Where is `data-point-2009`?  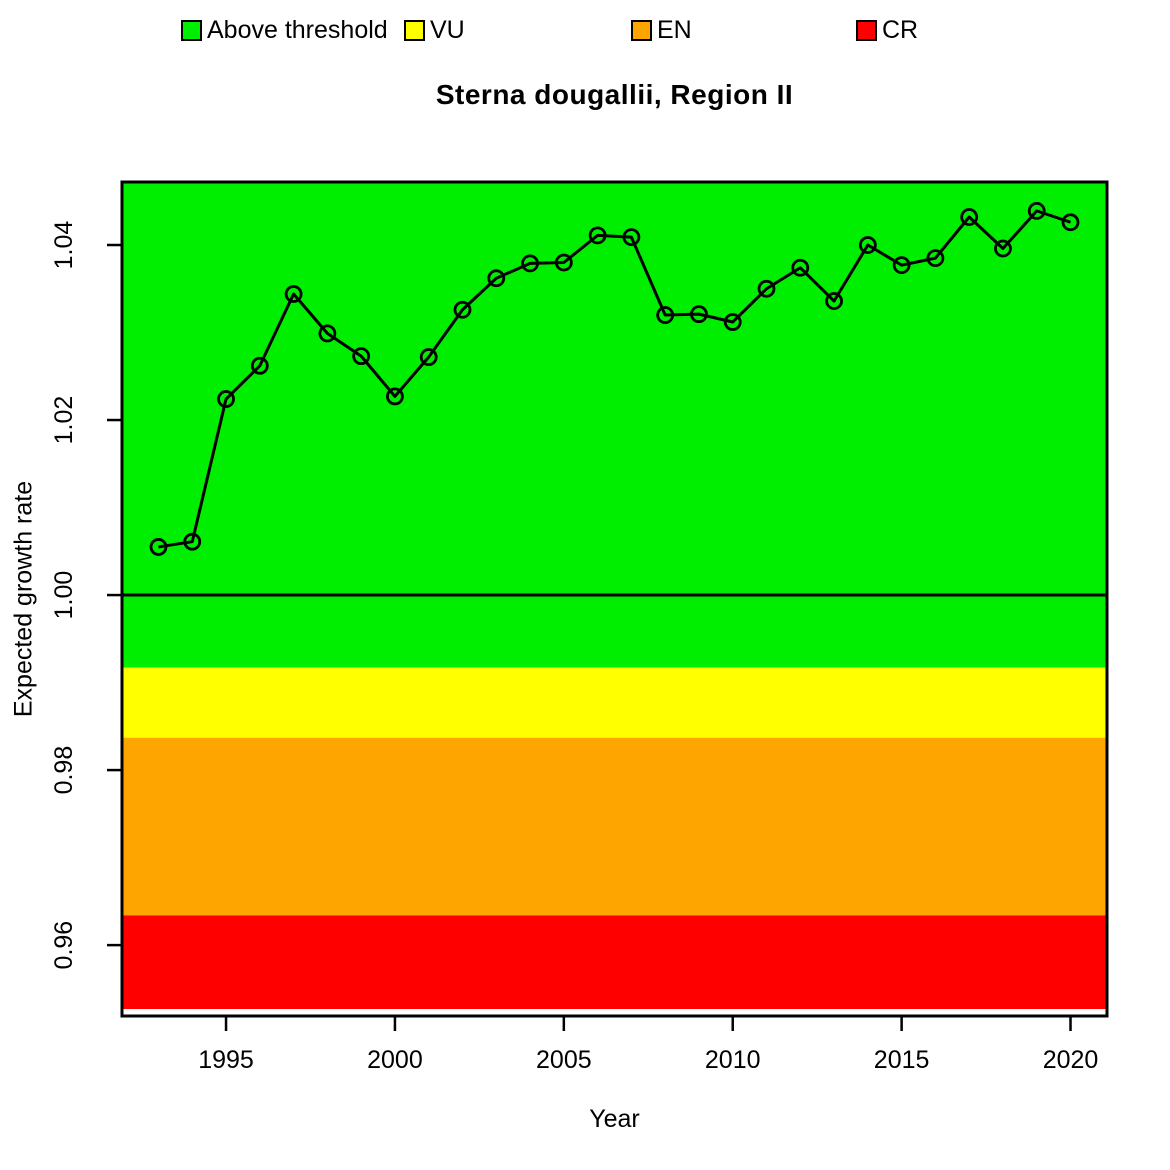 data-point-2009 is located at coordinates (699, 314).